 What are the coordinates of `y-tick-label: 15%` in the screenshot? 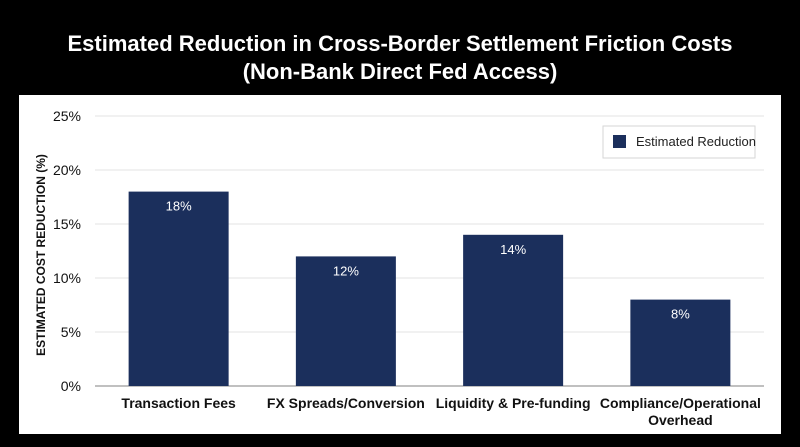 It's located at (67, 224).